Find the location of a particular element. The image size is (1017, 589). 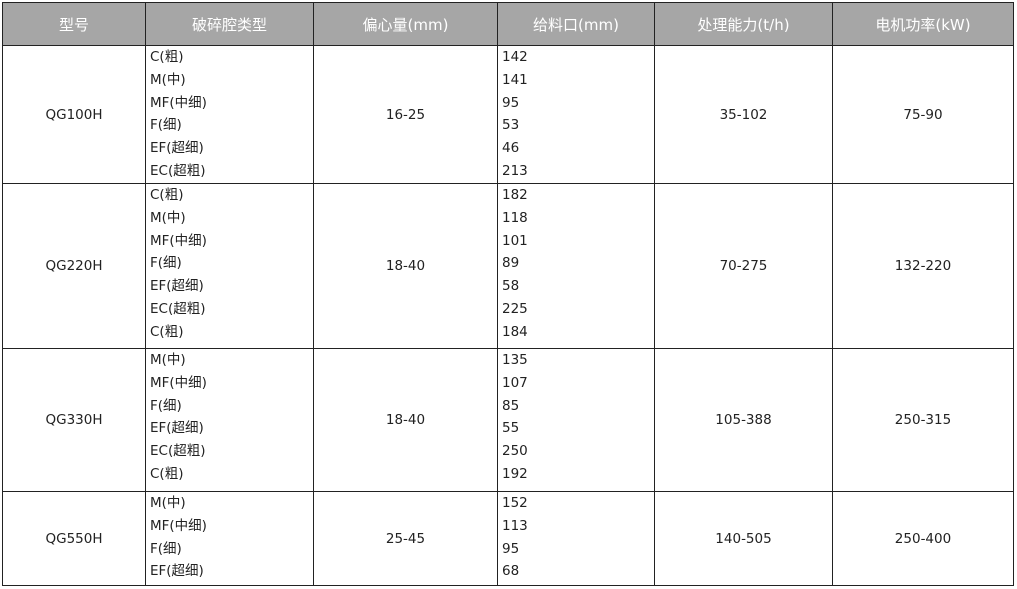

column-header: 给料口(mm) is located at coordinates (576, 24).